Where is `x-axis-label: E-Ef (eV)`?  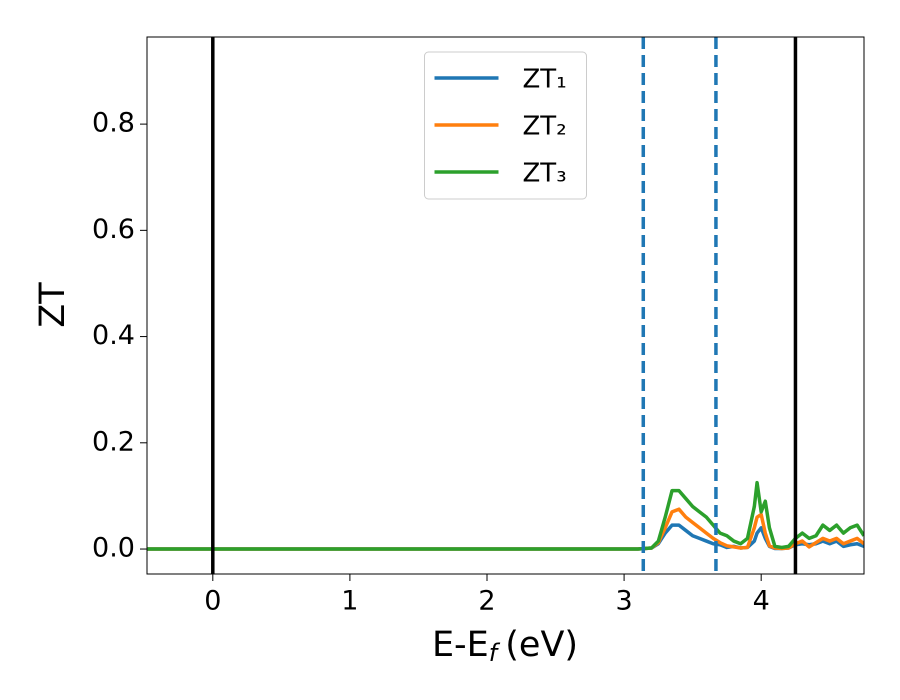
x-axis-label: E-Ef (eV) is located at coordinates (505, 646).